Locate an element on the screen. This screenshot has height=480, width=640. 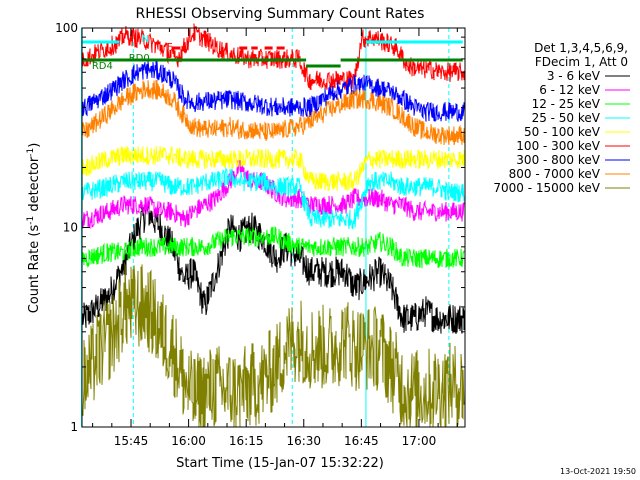
flag-label: F is located at coordinates (170, 47).